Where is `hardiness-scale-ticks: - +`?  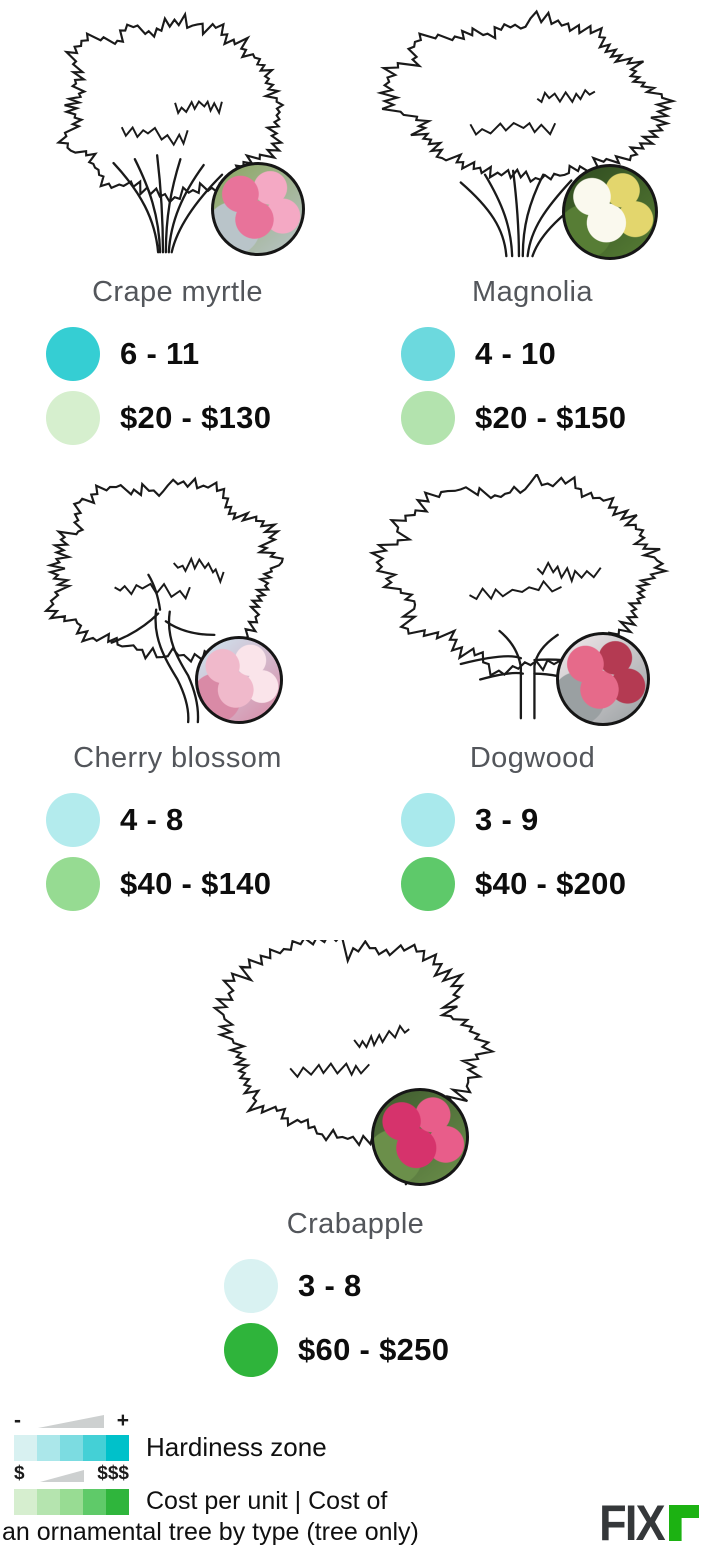
hardiness-scale-ticks: - + is located at coordinates (71, 1420).